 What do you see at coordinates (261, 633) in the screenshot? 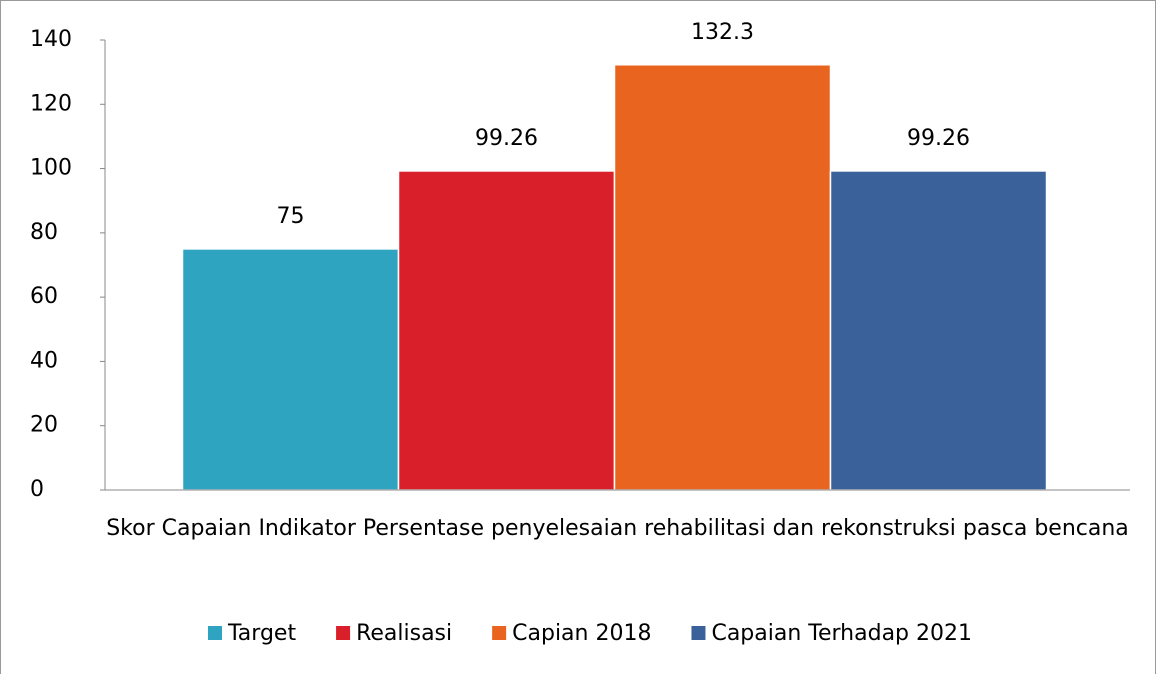
I see `legend-label: Target` at bounding box center [261, 633].